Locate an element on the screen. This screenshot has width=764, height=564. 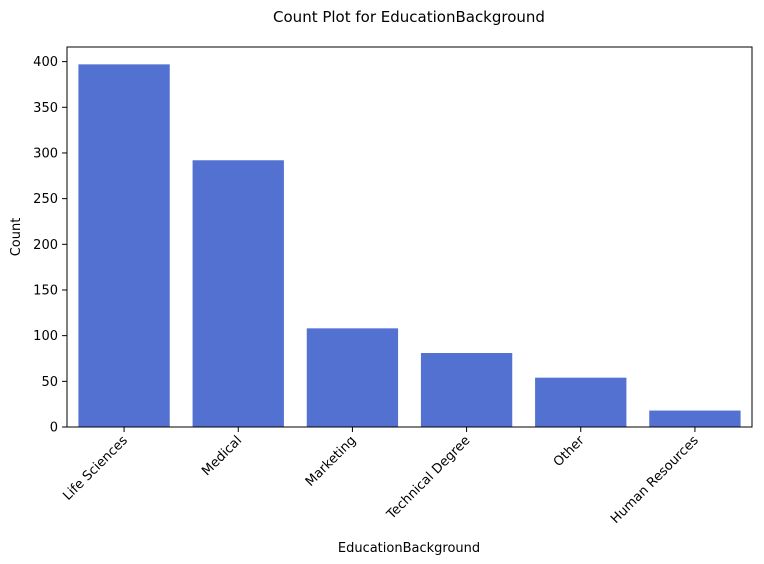
x-tick-label: Medical is located at coordinates (222, 456).